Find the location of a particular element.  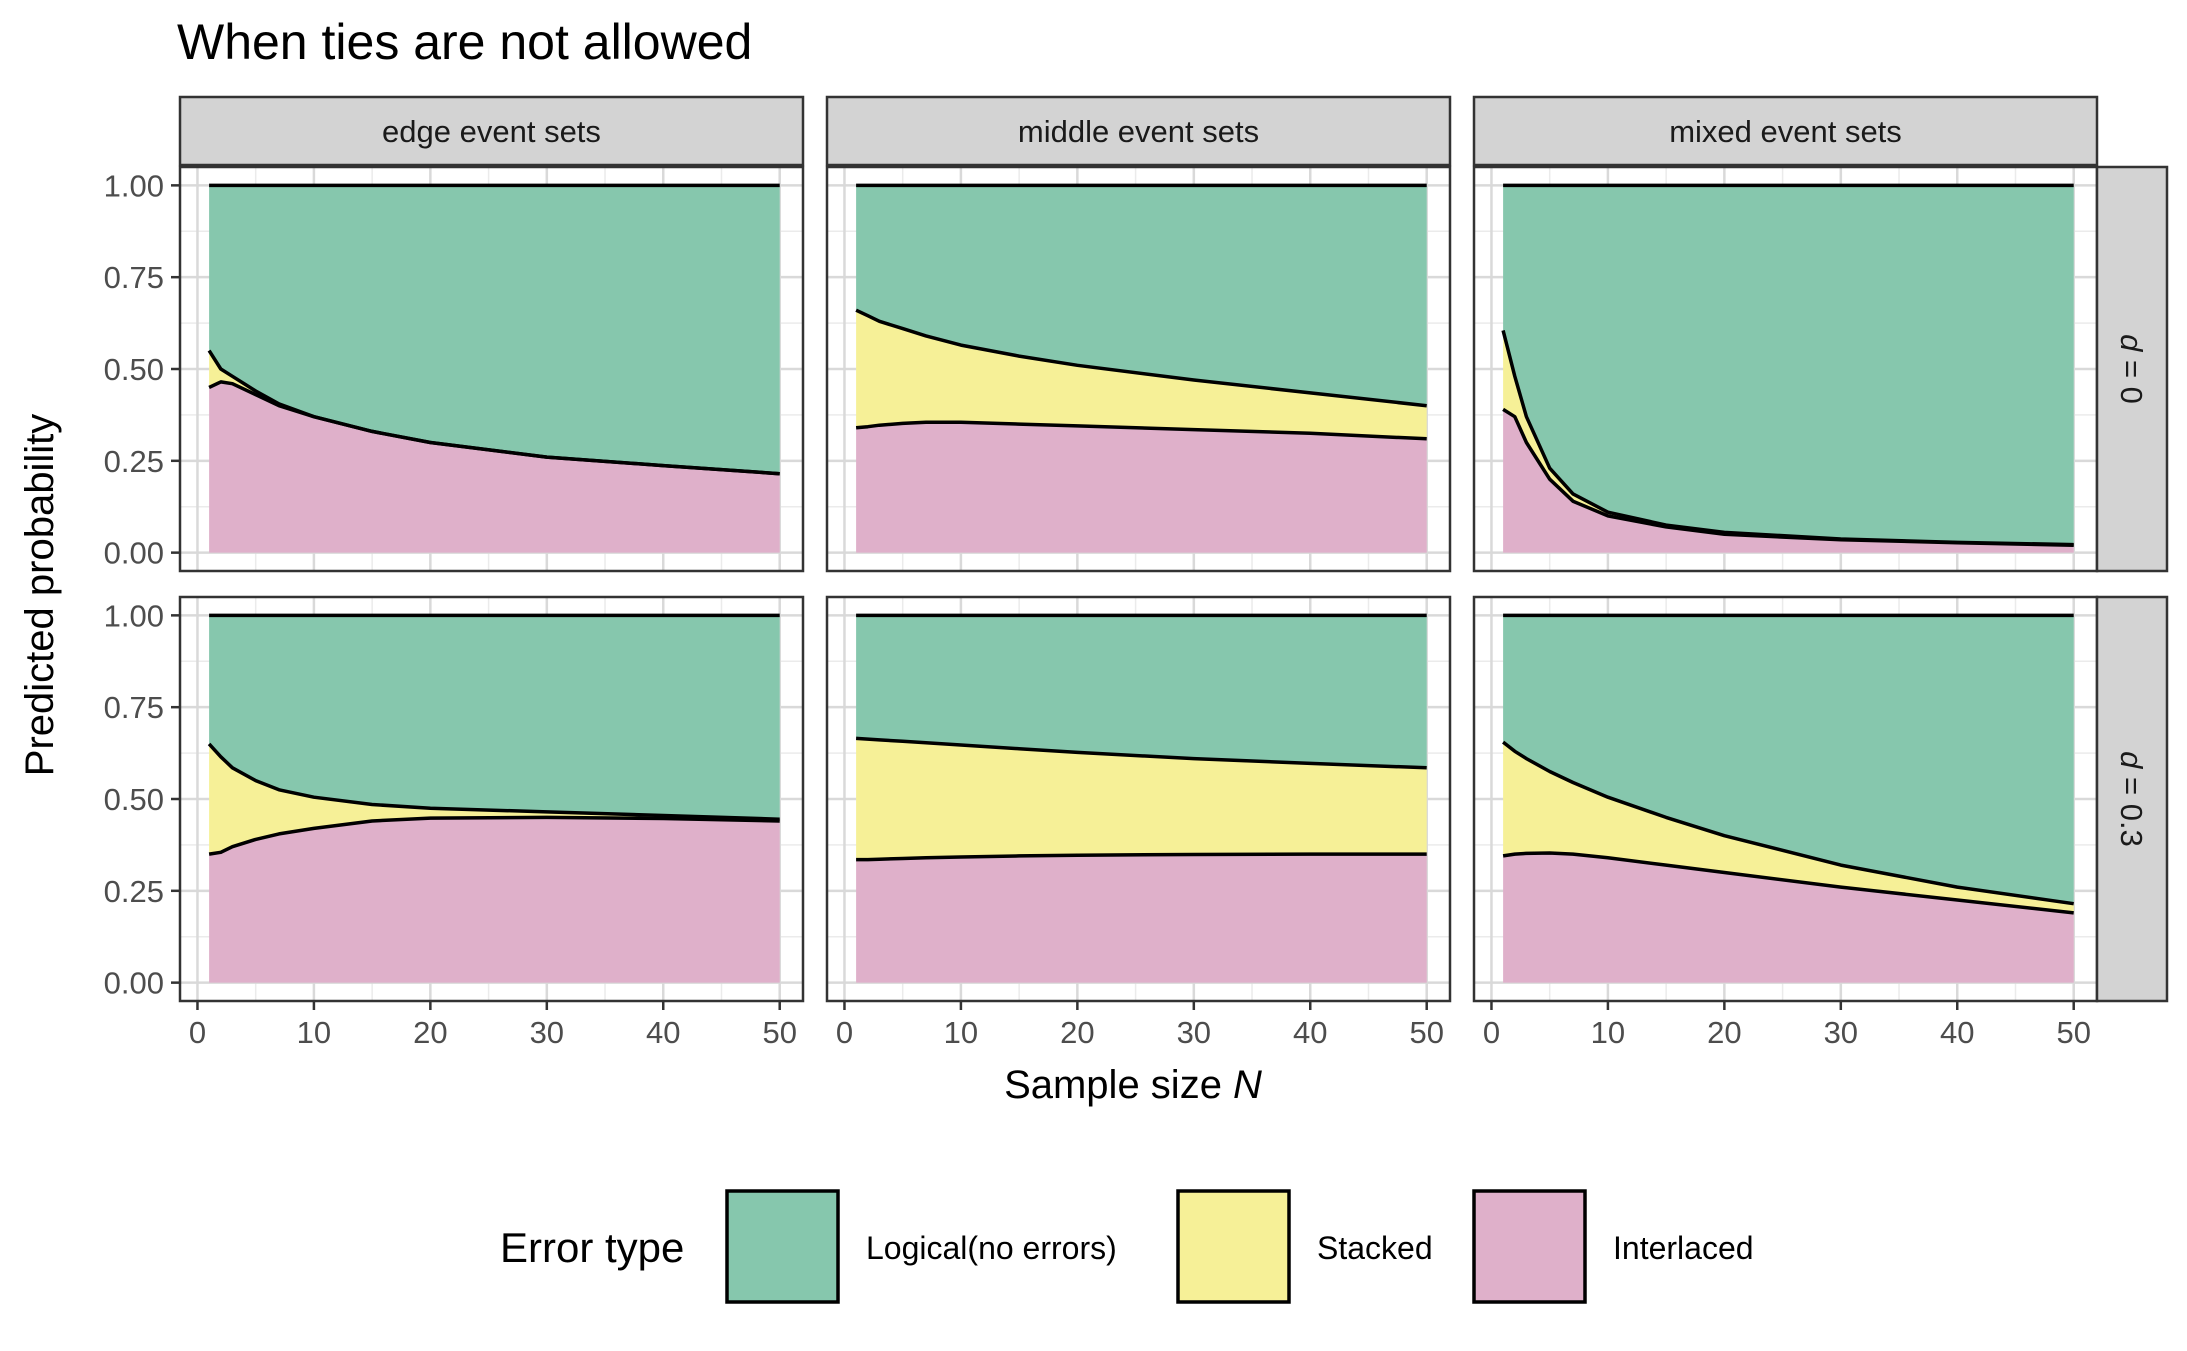

area-stacked is located at coordinates (1141, 799).